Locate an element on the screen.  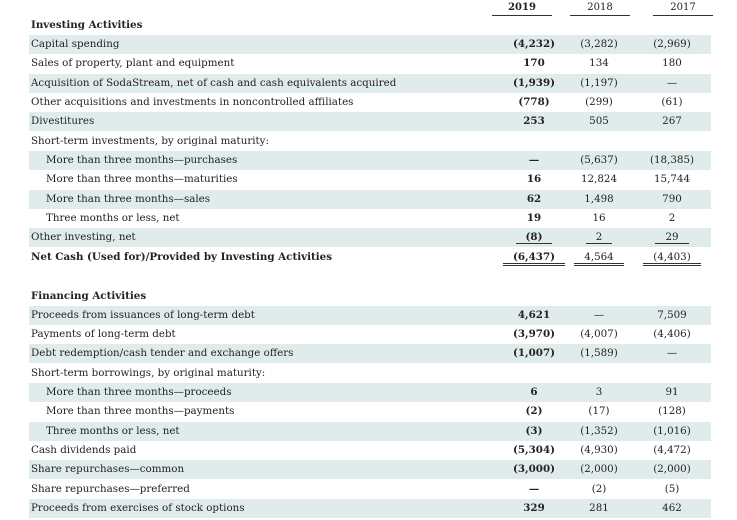
row-label: Payments of long-term debt is located at coordinates (103, 334).